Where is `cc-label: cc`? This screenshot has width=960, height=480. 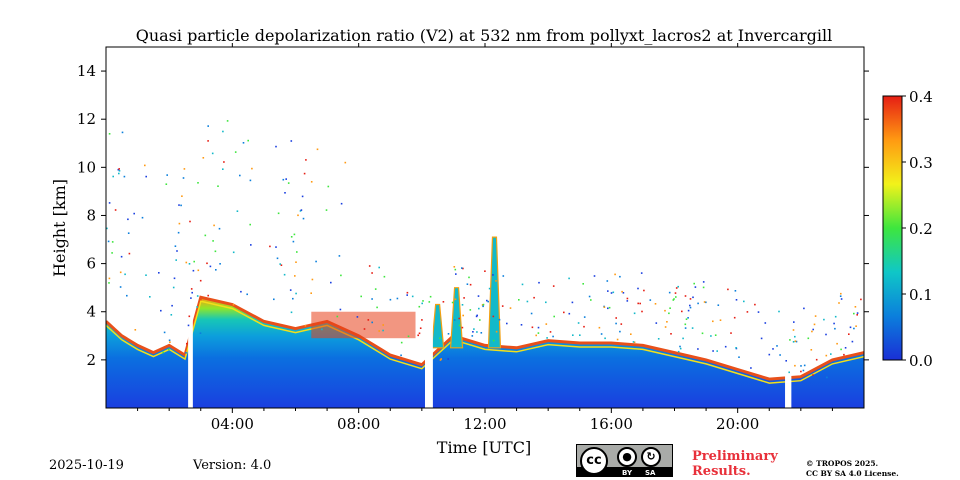
cc-label: cc is located at coordinates (594, 460).